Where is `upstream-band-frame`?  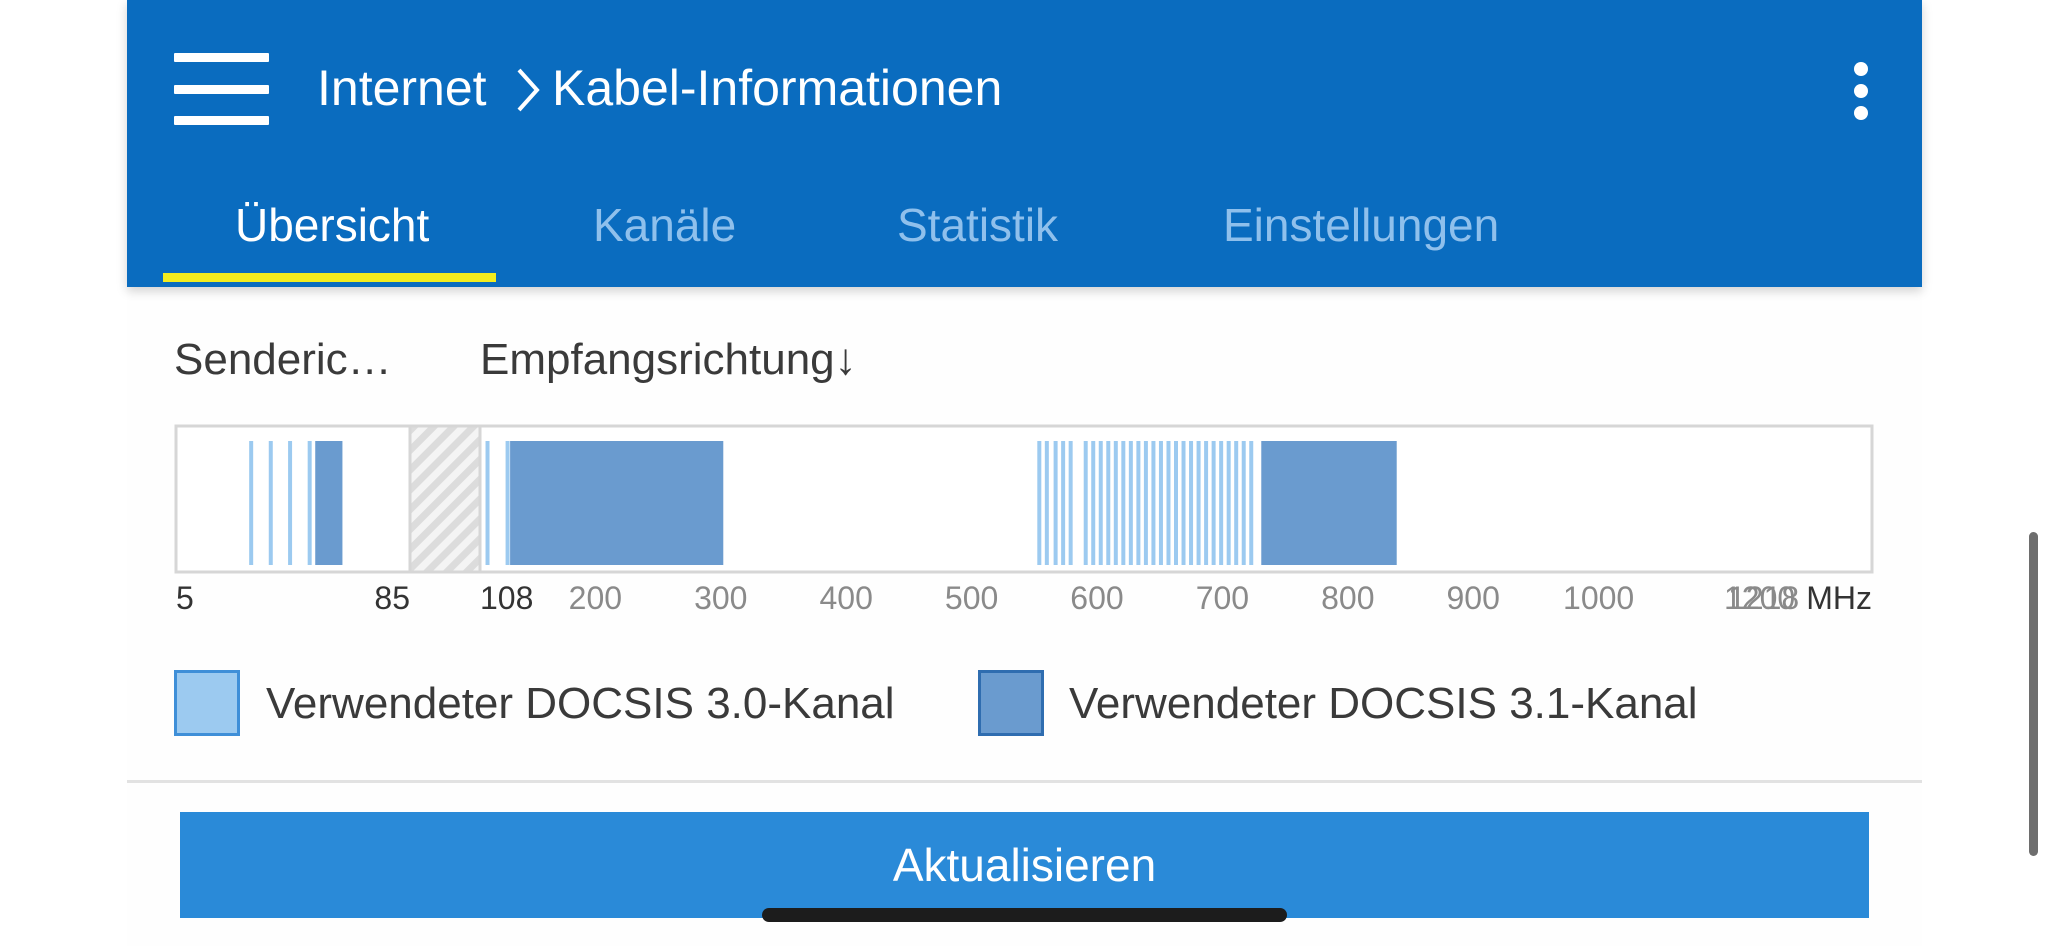 upstream-band-frame is located at coordinates (293, 499).